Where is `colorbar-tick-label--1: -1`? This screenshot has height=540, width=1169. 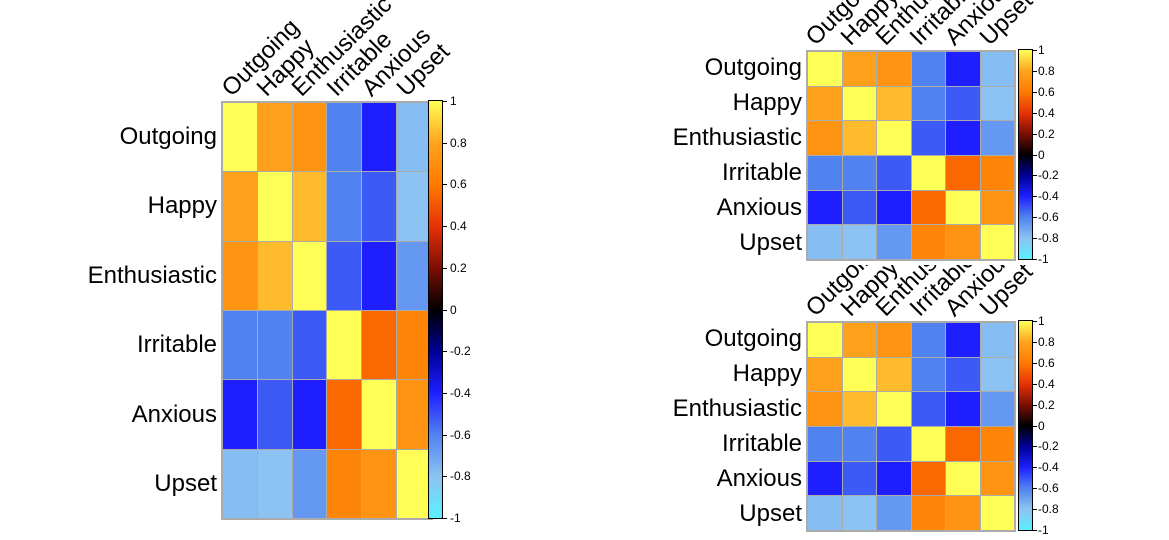 colorbar-tick-label--1: -1 is located at coordinates (455, 518).